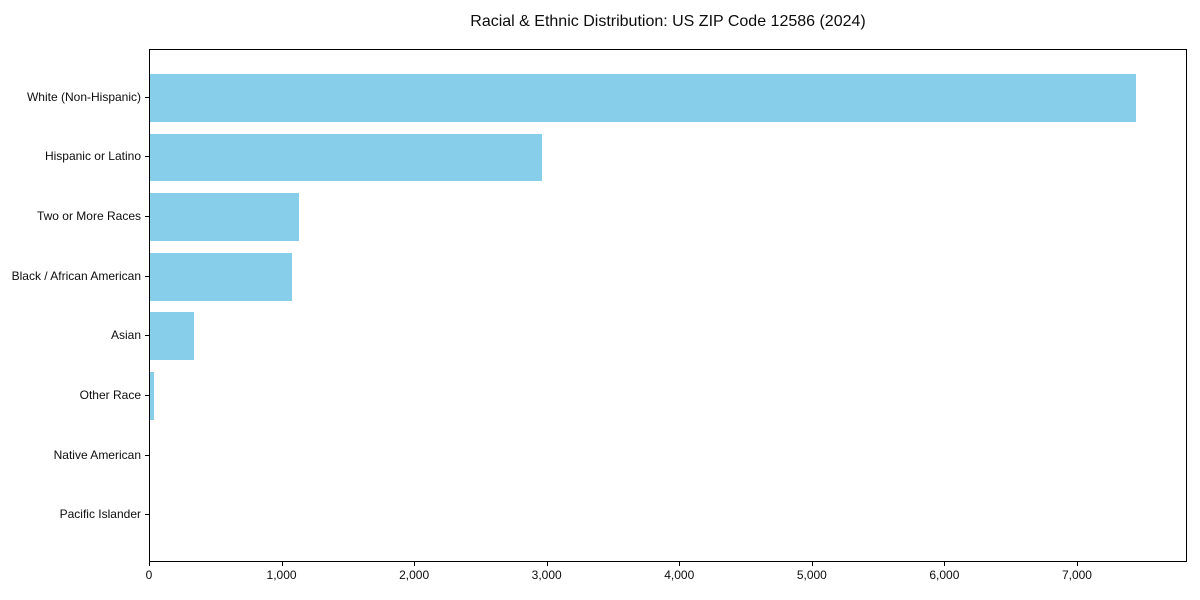 This screenshot has height=600, width=1200. What do you see at coordinates (224, 217) in the screenshot?
I see `bar-two-or-more-races` at bounding box center [224, 217].